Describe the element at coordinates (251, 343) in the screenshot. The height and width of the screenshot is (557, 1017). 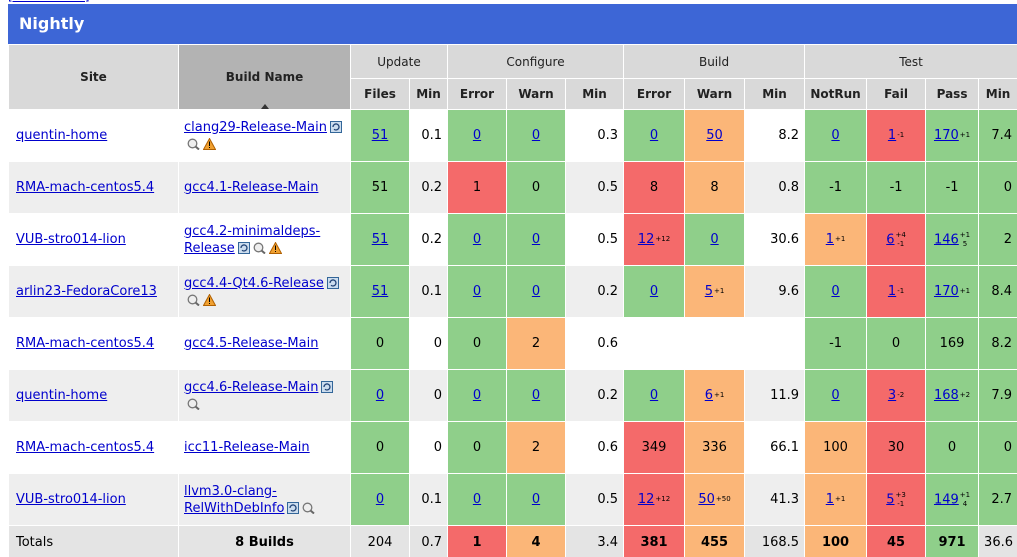
I see `build-link: gcc4.5-Release-Main` at that location.